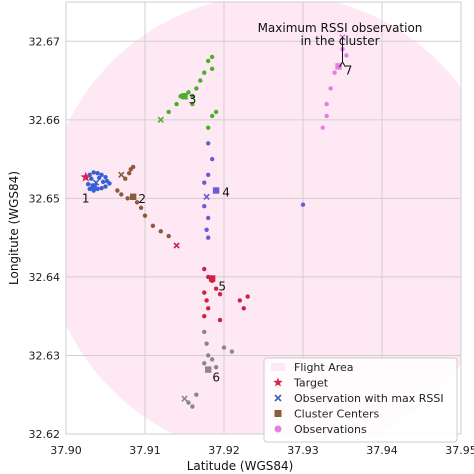 The width and height of the screenshot is (474, 474). What do you see at coordinates (337, 414) in the screenshot?
I see `legend-entry-label: Cluster Centers` at bounding box center [337, 414].